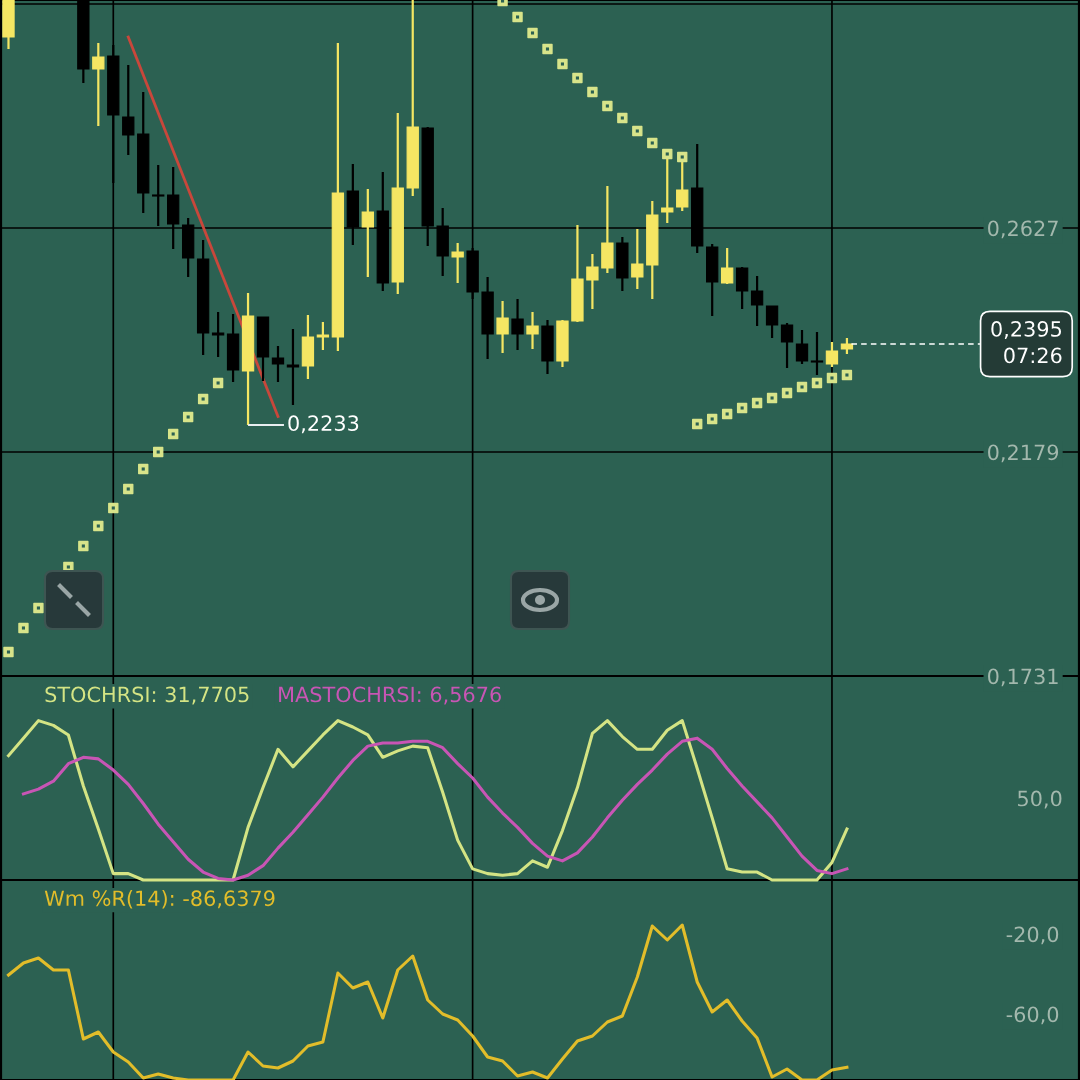  I want to click on ref-line-label: 0,2395 07:26, so click(1026, 342).